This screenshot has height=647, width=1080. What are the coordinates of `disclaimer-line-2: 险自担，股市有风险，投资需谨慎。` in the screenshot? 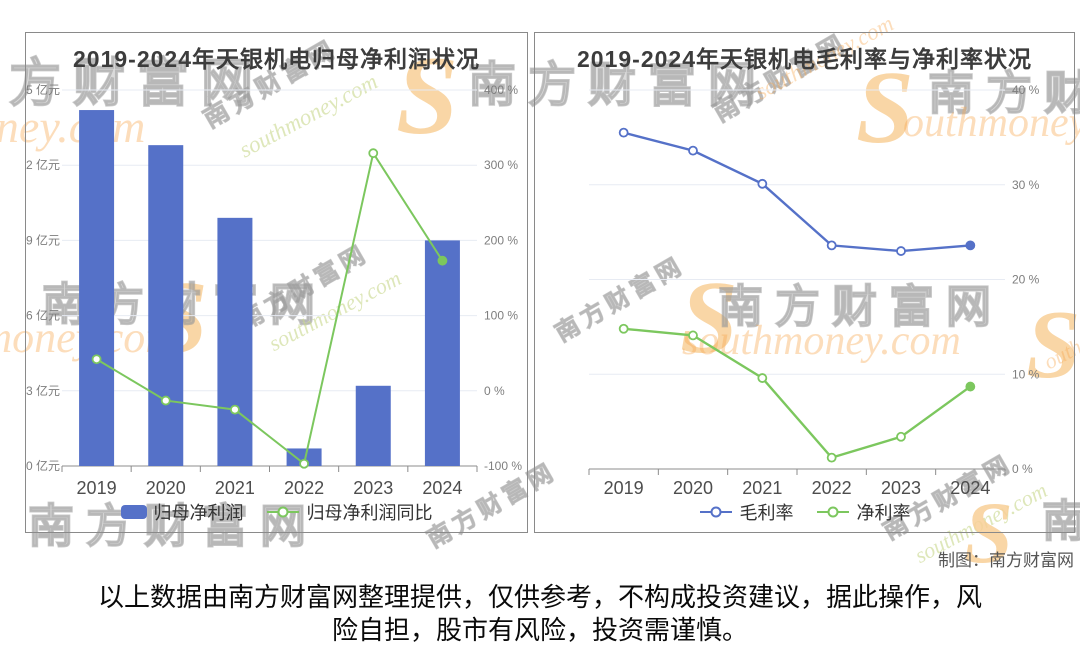 It's located at (539, 630).